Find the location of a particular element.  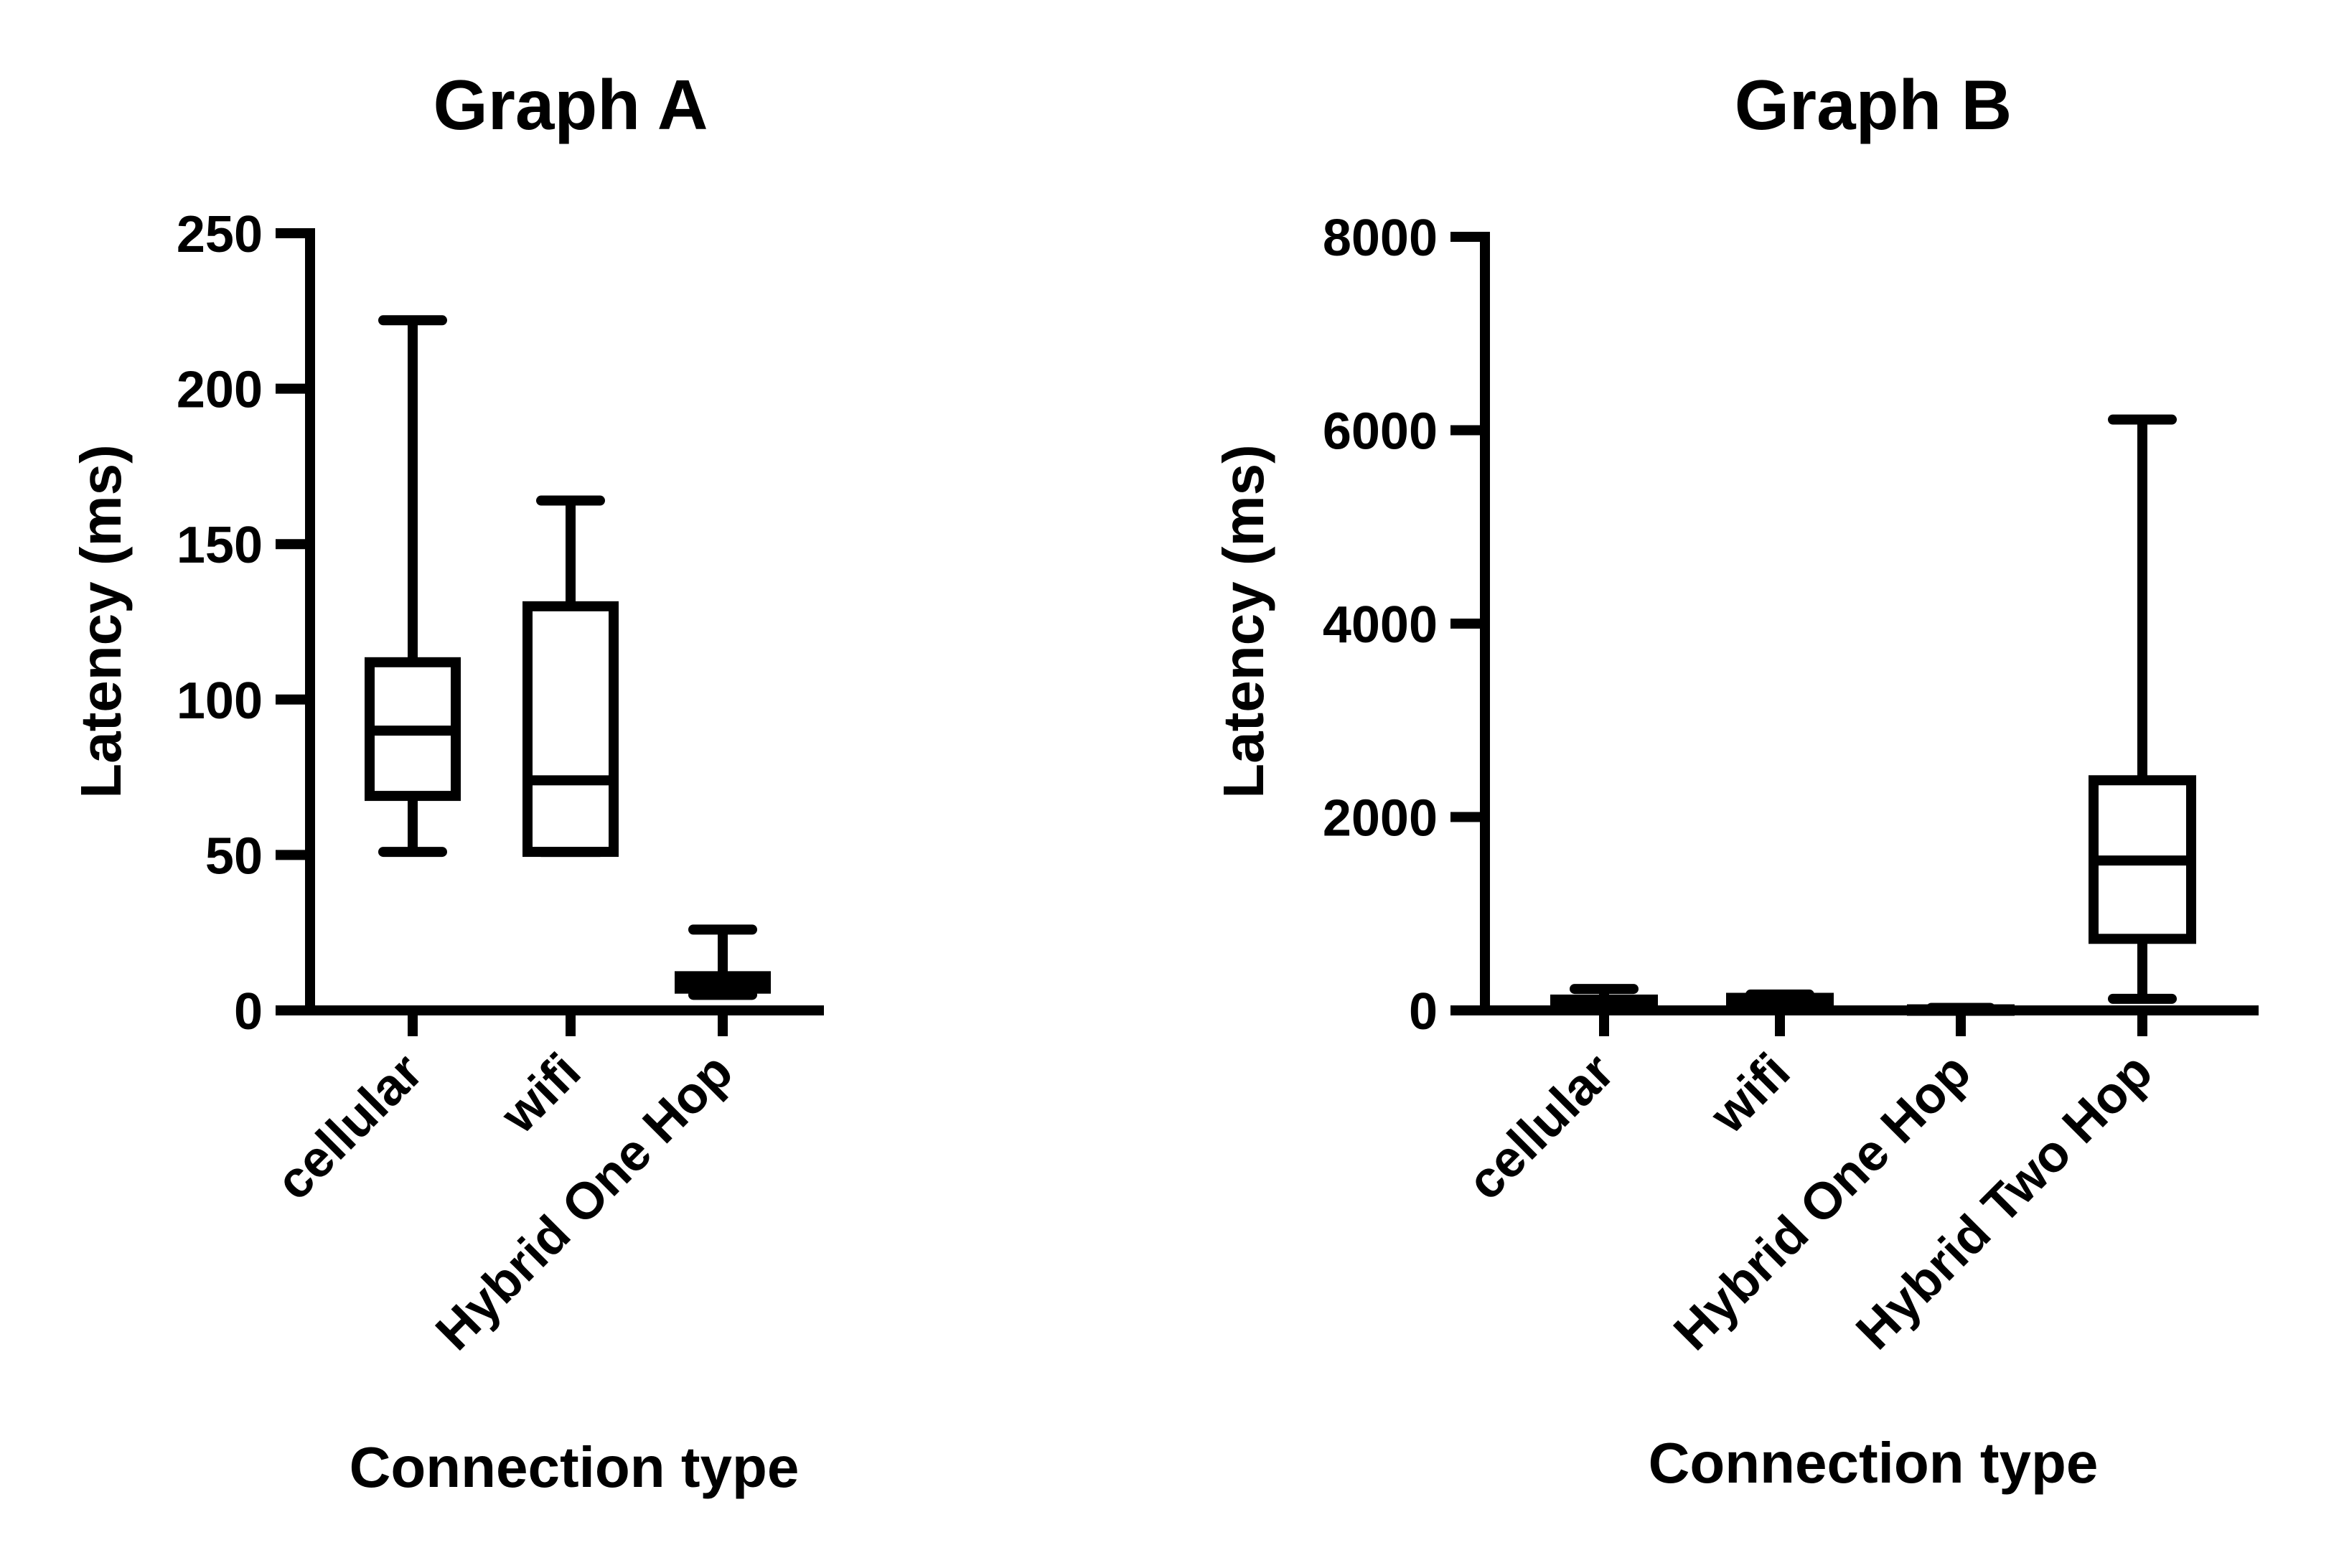

box-hybrid-two-hop is located at coordinates (2142, 709).